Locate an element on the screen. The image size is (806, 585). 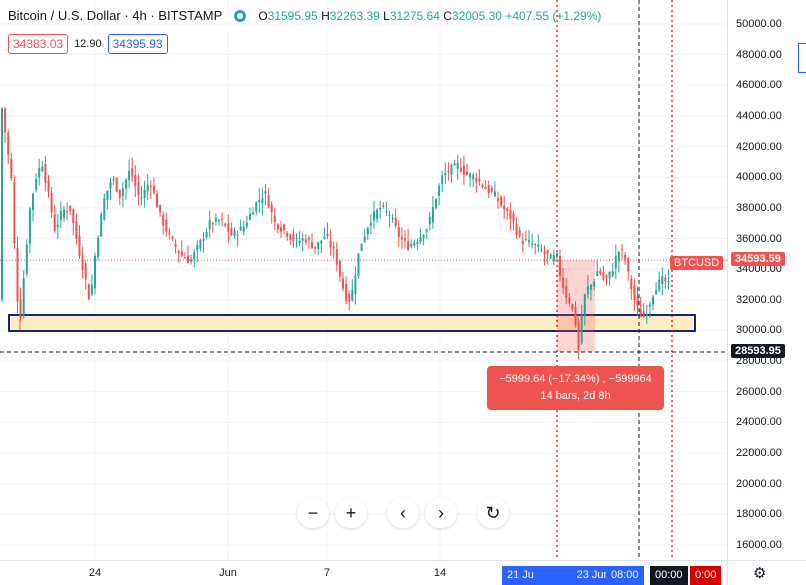
crosshair-time-label: 08:00 is located at coordinates (625, 575).